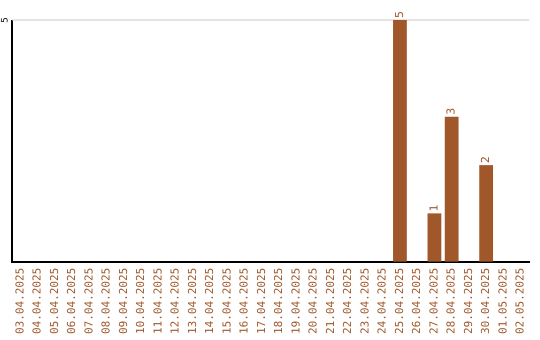 This screenshot has width=540, height=340. What do you see at coordinates (399, 301) in the screenshot?
I see `x-tick-label: 25.04.2025` at bounding box center [399, 301].